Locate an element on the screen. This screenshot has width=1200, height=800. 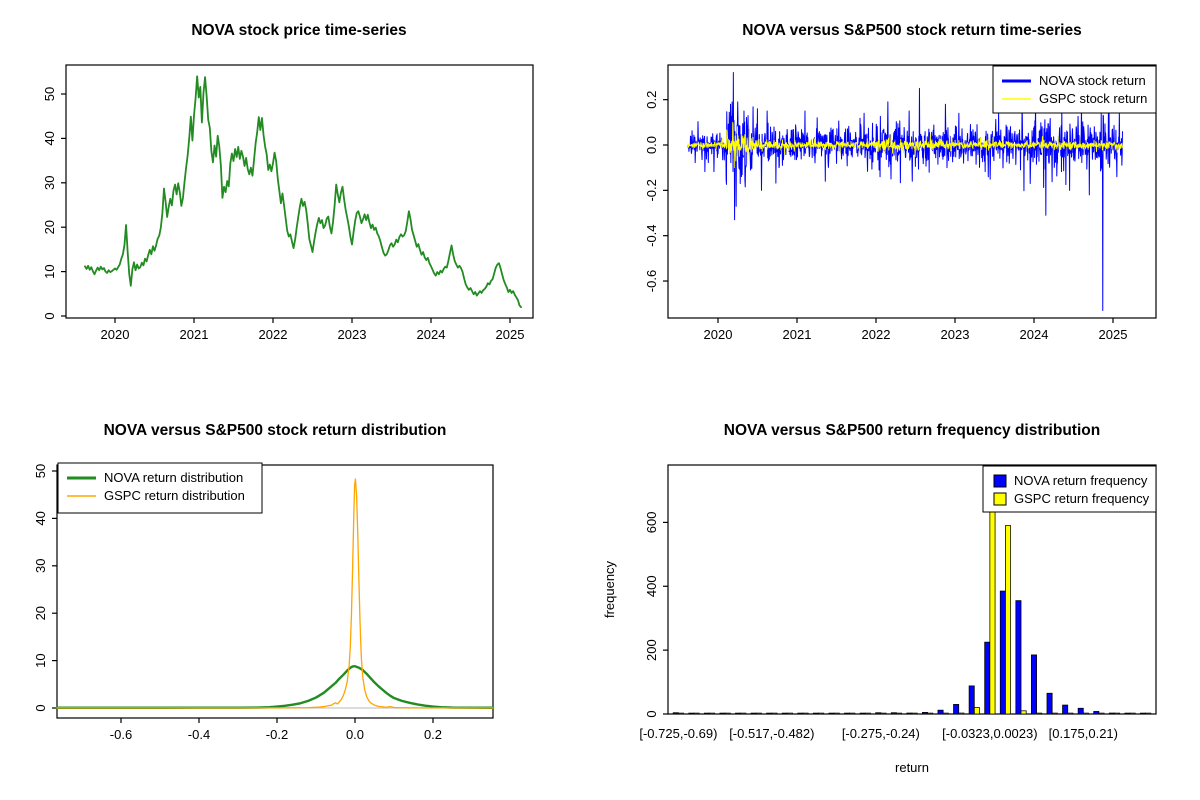
svg-text: frequency is located at coordinates (609, 589).